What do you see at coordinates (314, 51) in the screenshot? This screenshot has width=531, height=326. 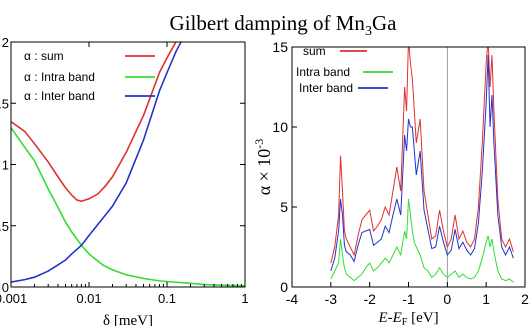 I see `right-legend-label: sum` at bounding box center [314, 51].